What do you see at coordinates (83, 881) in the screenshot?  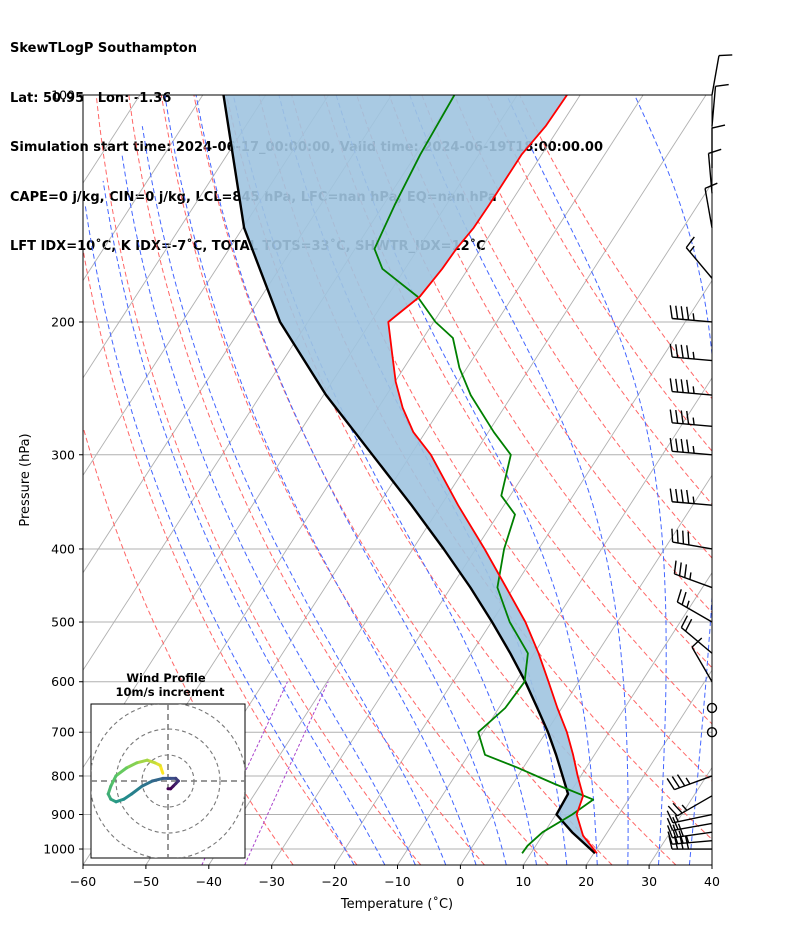 I see `x-tick-label: −60` at bounding box center [83, 881].